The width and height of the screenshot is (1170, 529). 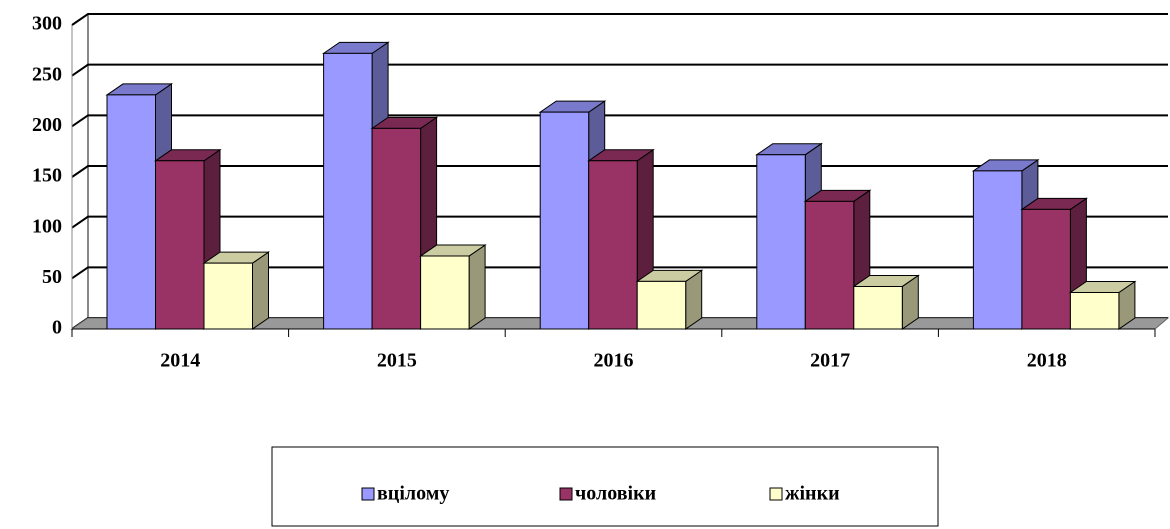 I want to click on y-tick-label: 150, so click(x=47, y=176).